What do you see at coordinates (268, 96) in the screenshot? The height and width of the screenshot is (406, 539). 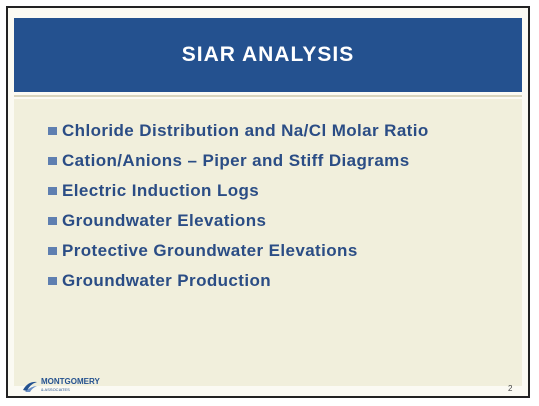 I see `divider` at bounding box center [268, 96].